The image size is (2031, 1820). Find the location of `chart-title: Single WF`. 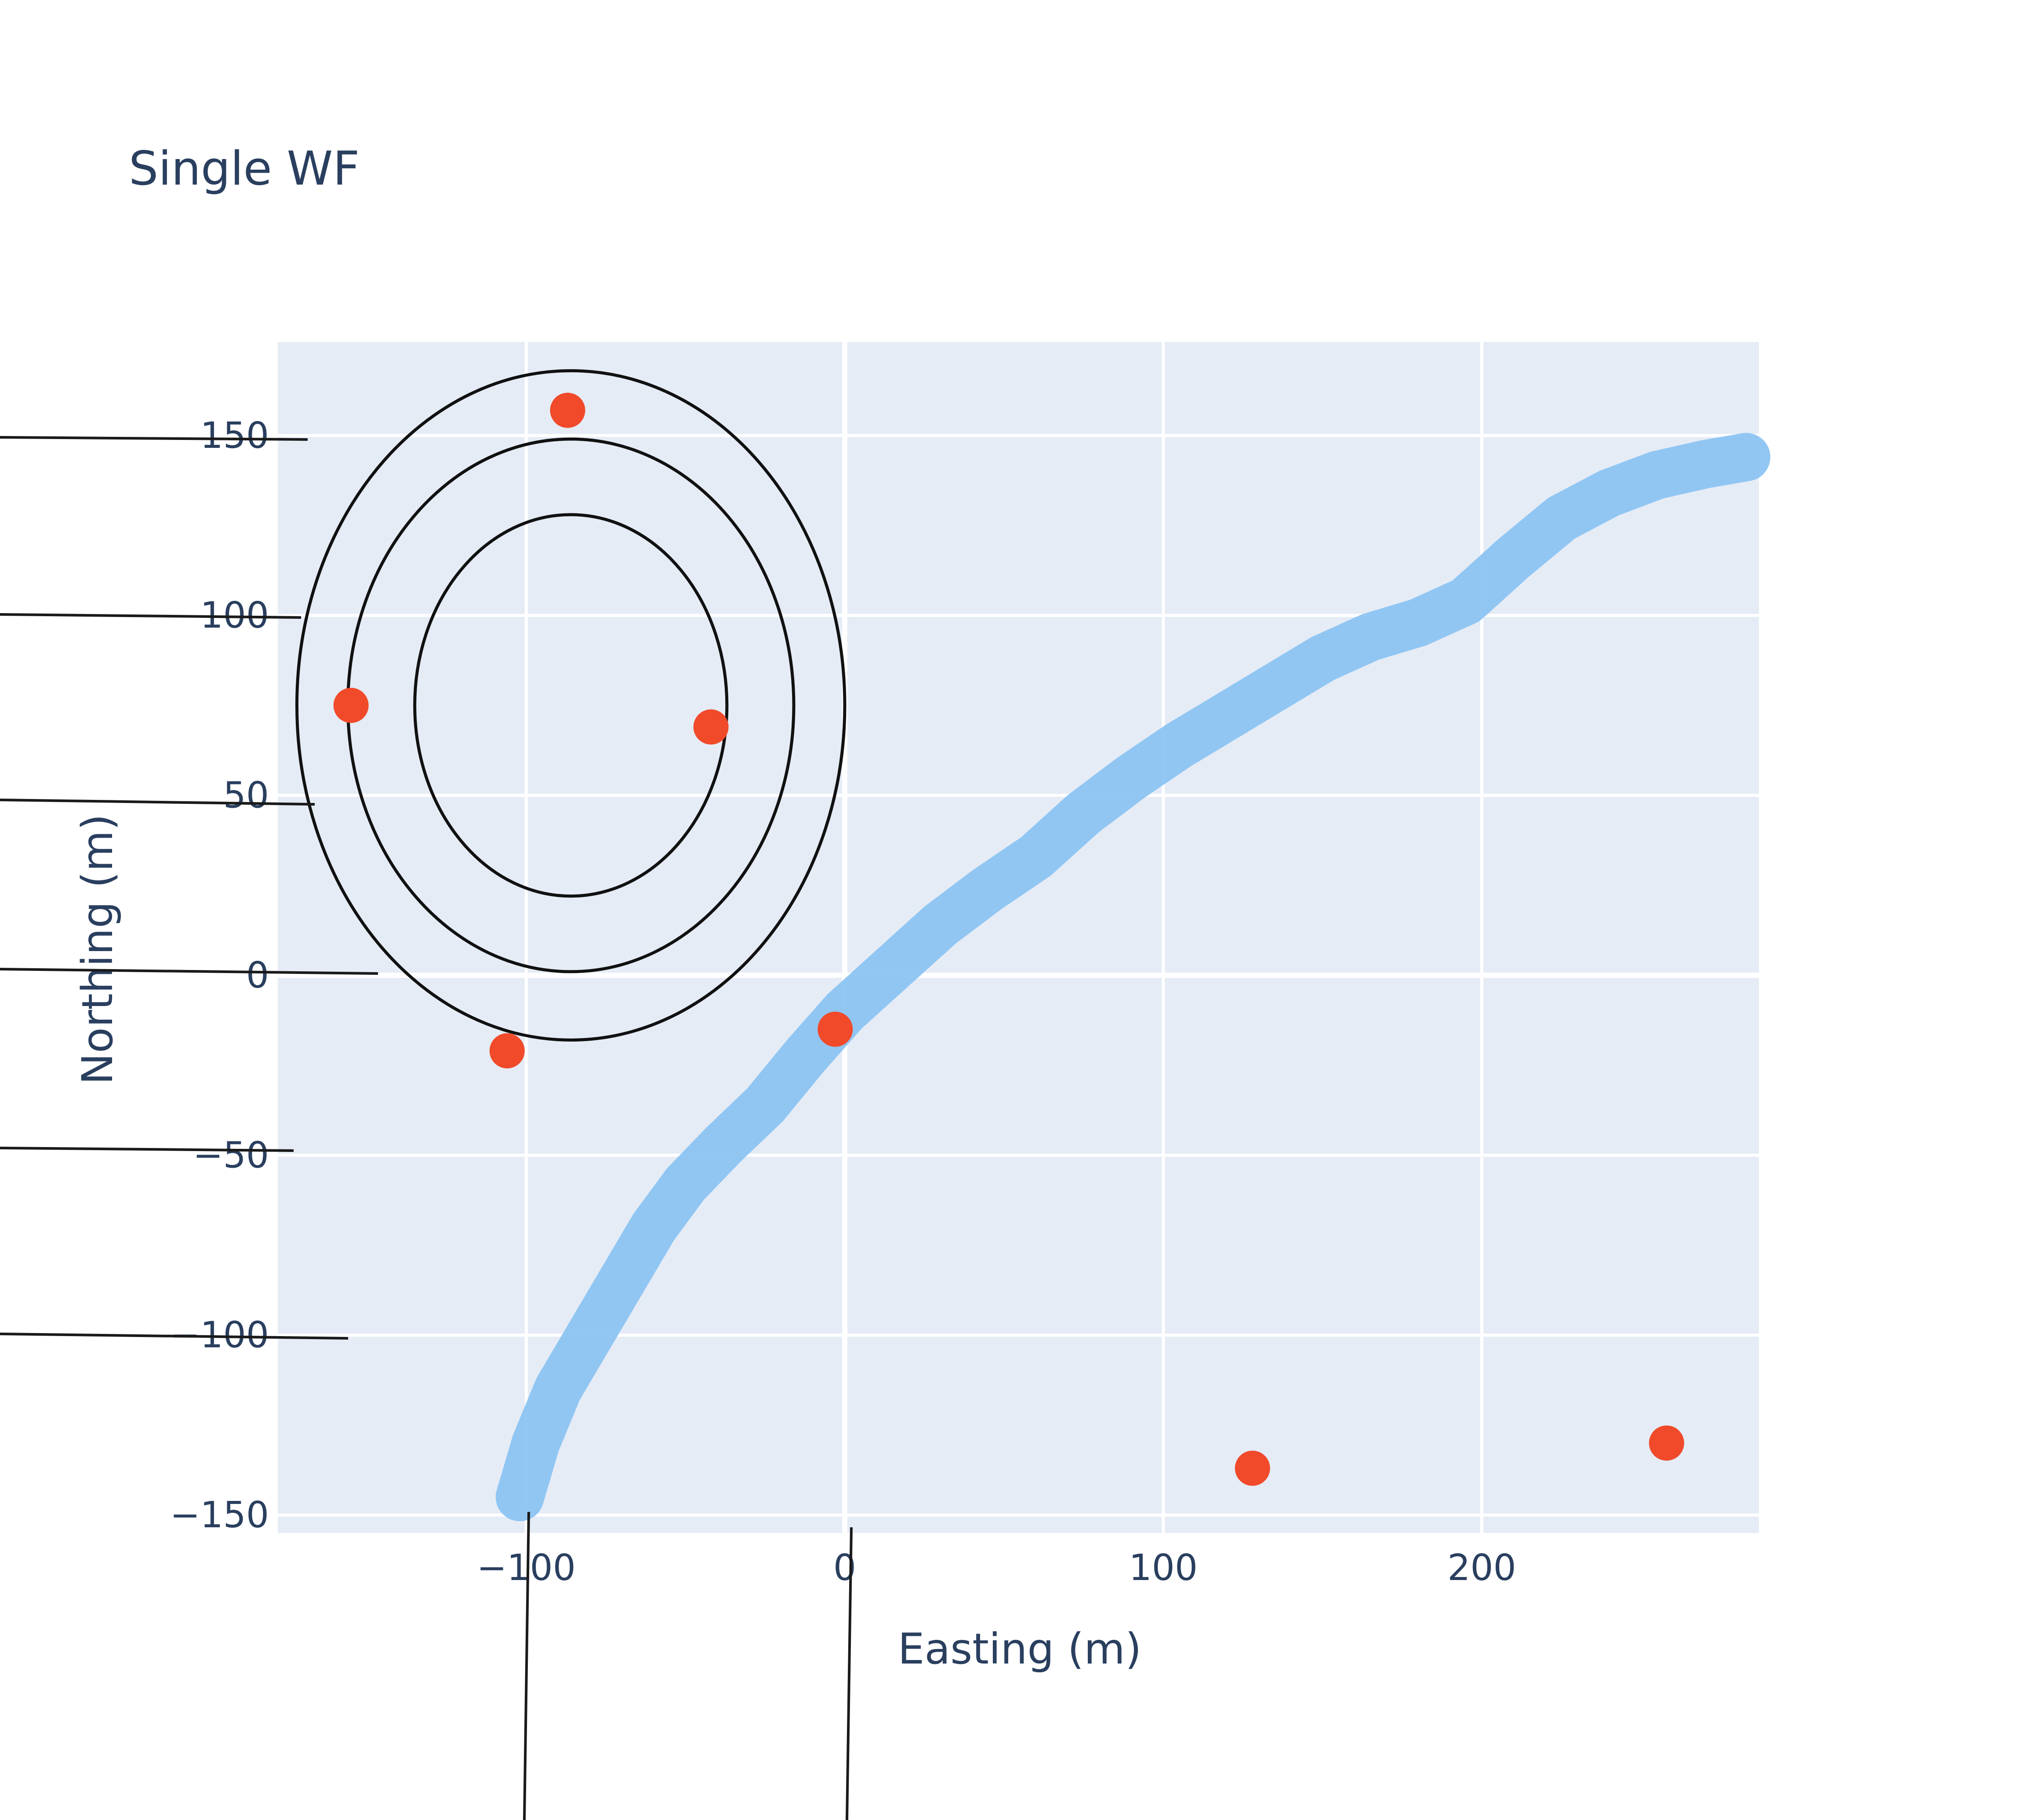

chart-title: Single WF is located at coordinates (244, 169).